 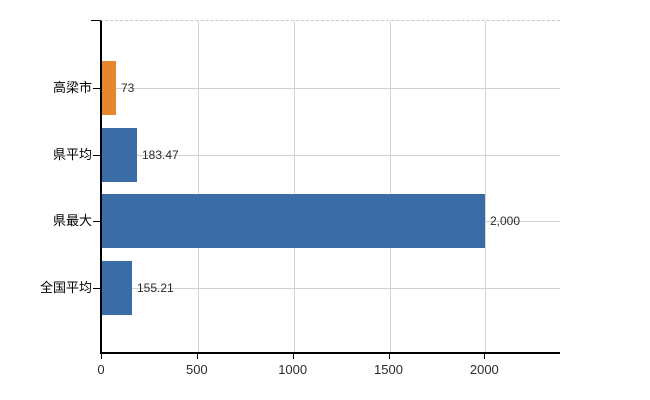 What do you see at coordinates (293, 369) in the screenshot?
I see `x-axis-tick-label: 1000` at bounding box center [293, 369].